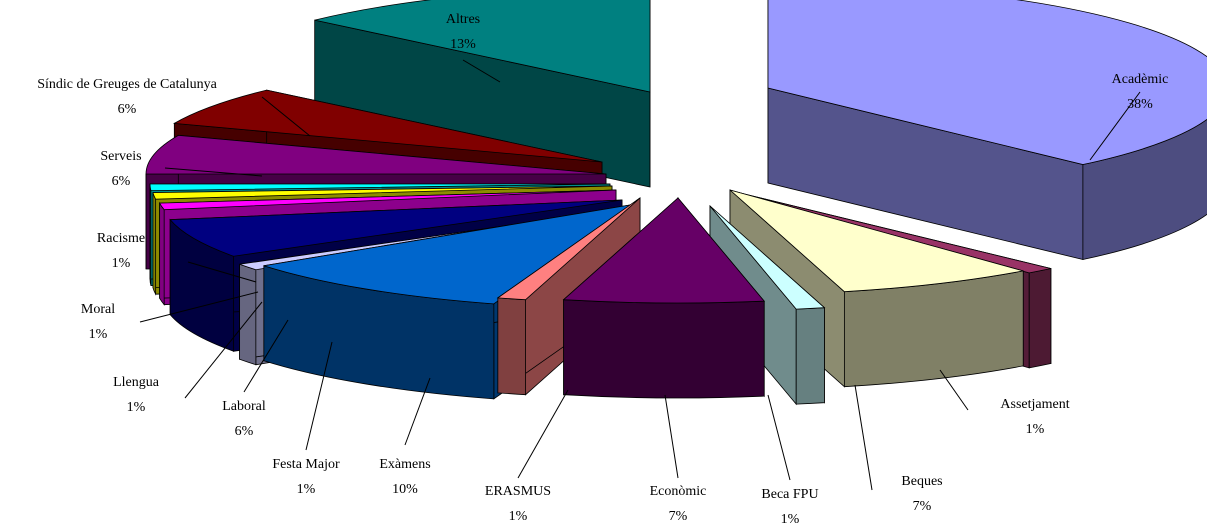  What do you see at coordinates (244, 406) in the screenshot?
I see `slice-label: Laboral` at bounding box center [244, 406].